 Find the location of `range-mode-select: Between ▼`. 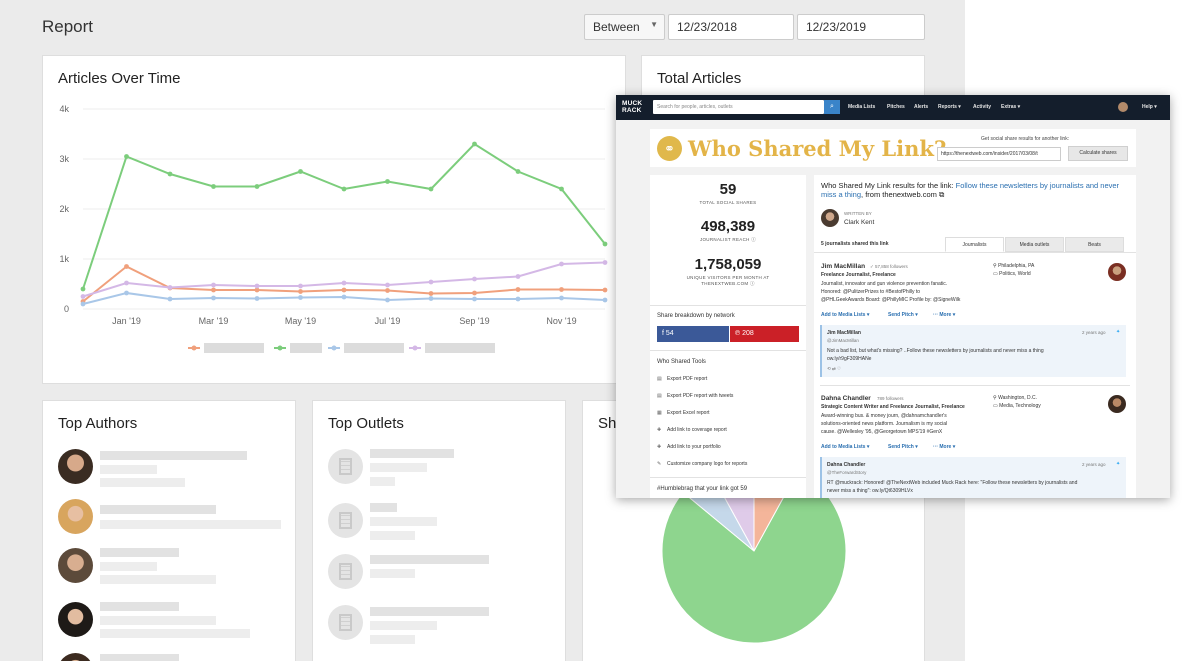

range-mode-select: Between ▼ is located at coordinates (624, 27).